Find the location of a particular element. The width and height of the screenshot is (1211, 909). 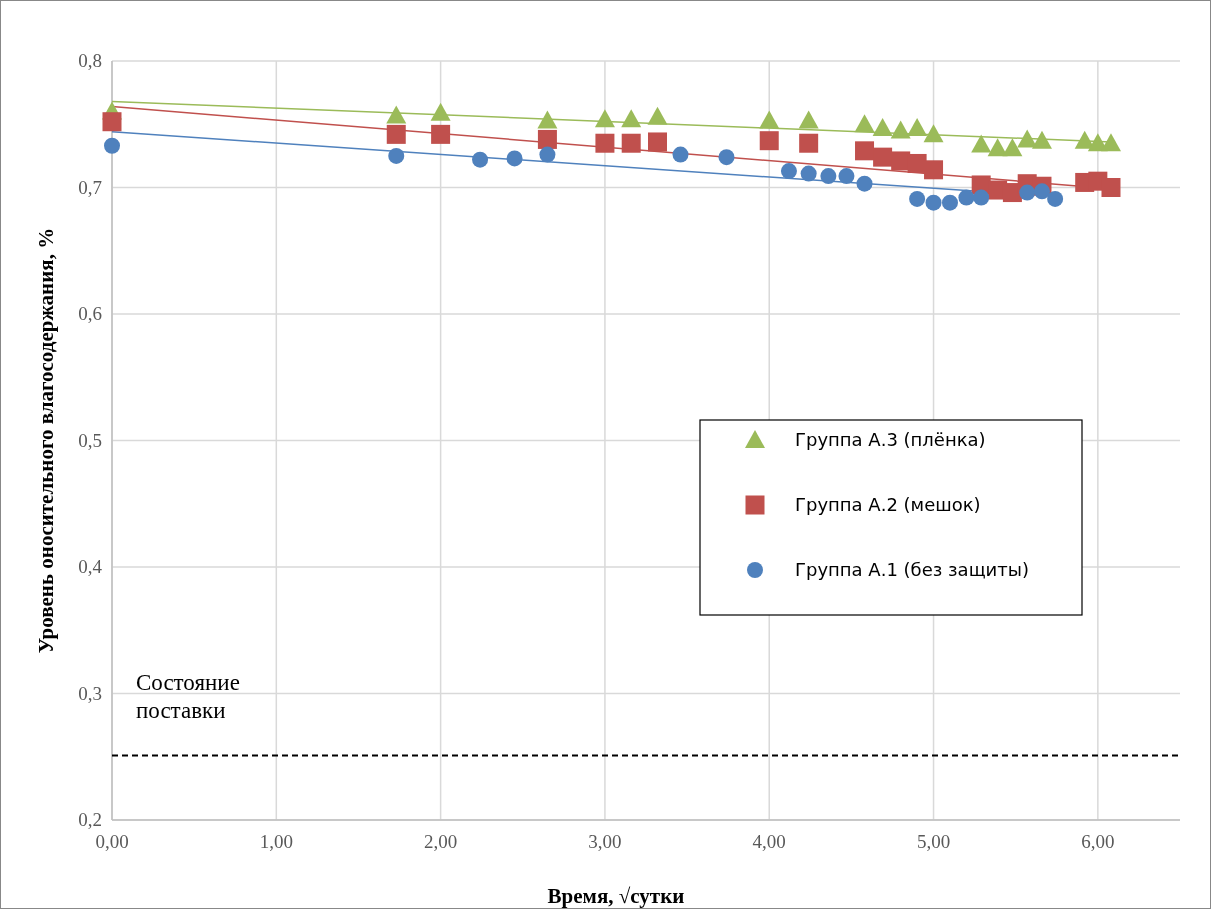

y-tick-label: 0,7 is located at coordinates (90, 187).